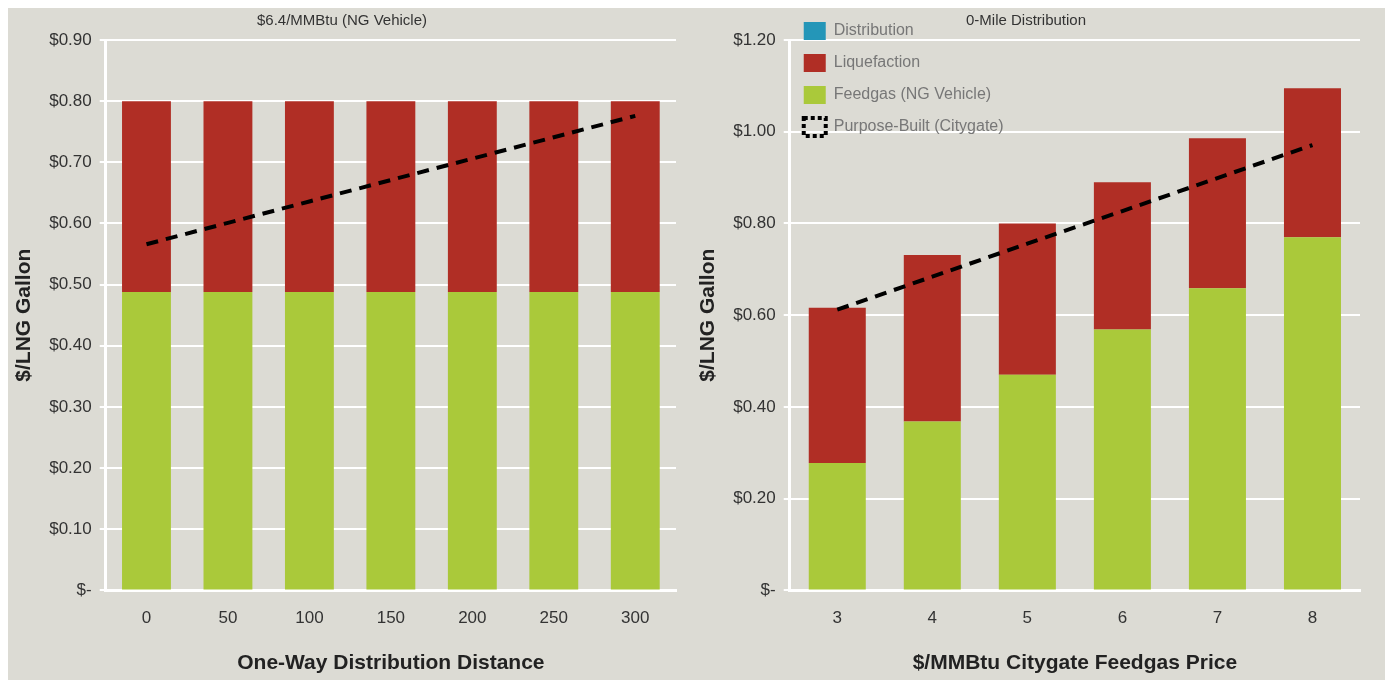  I want to click on legend-label: Purpose-Built (Citygate), so click(918, 126).